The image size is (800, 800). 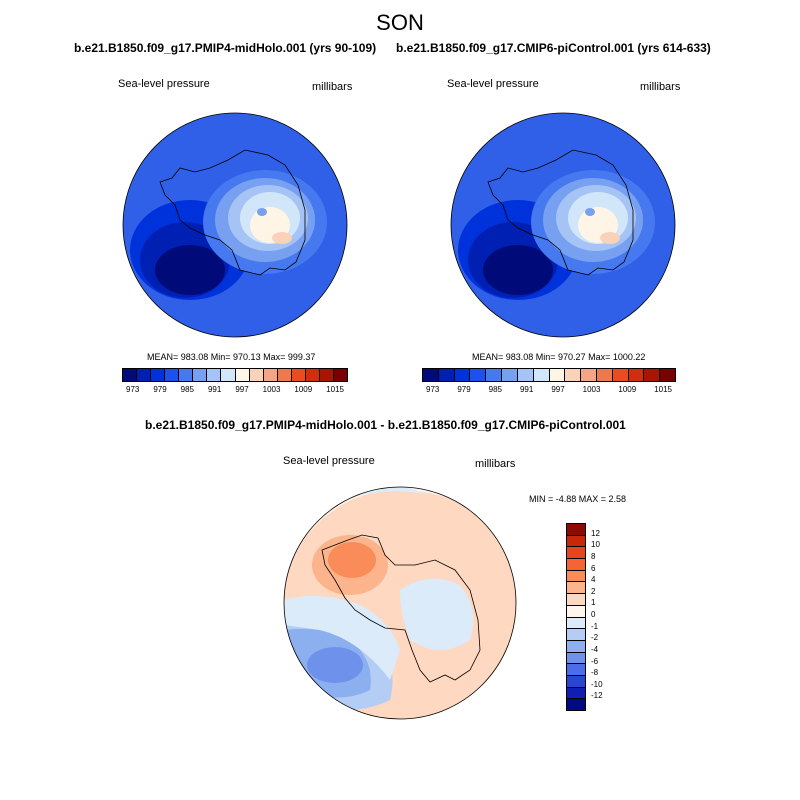 I want to click on colorbar-tick-label: 10, so click(x=595, y=545).